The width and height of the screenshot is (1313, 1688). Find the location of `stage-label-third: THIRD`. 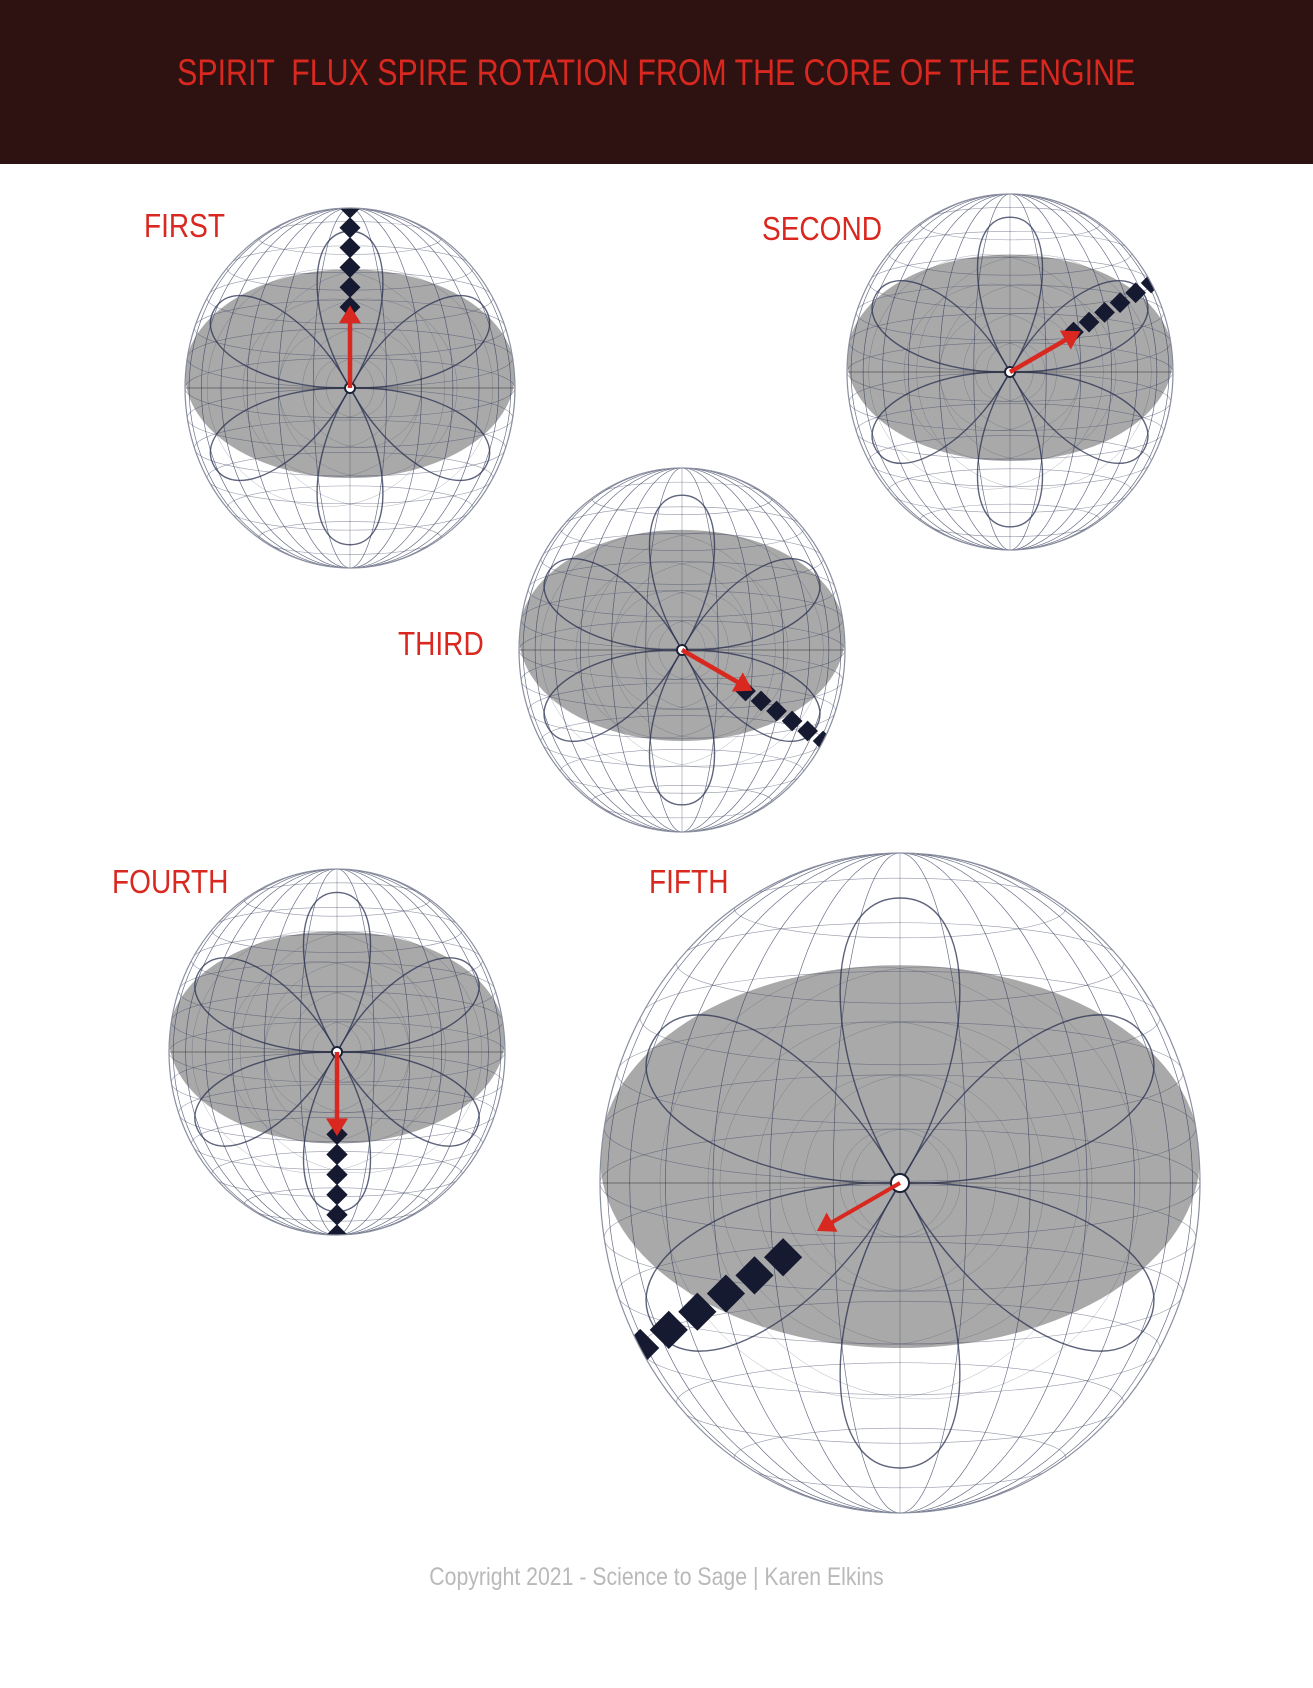

stage-label-third: THIRD is located at coordinates (441, 643).